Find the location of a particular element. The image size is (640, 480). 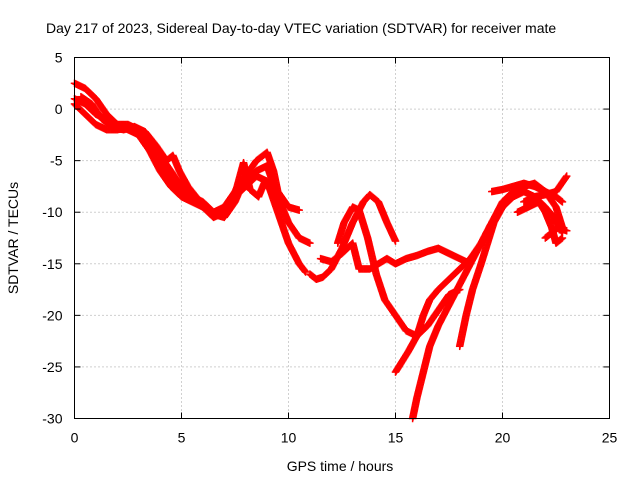

y-axis-label: SDTVAR / TECUs is located at coordinates (13, 238).